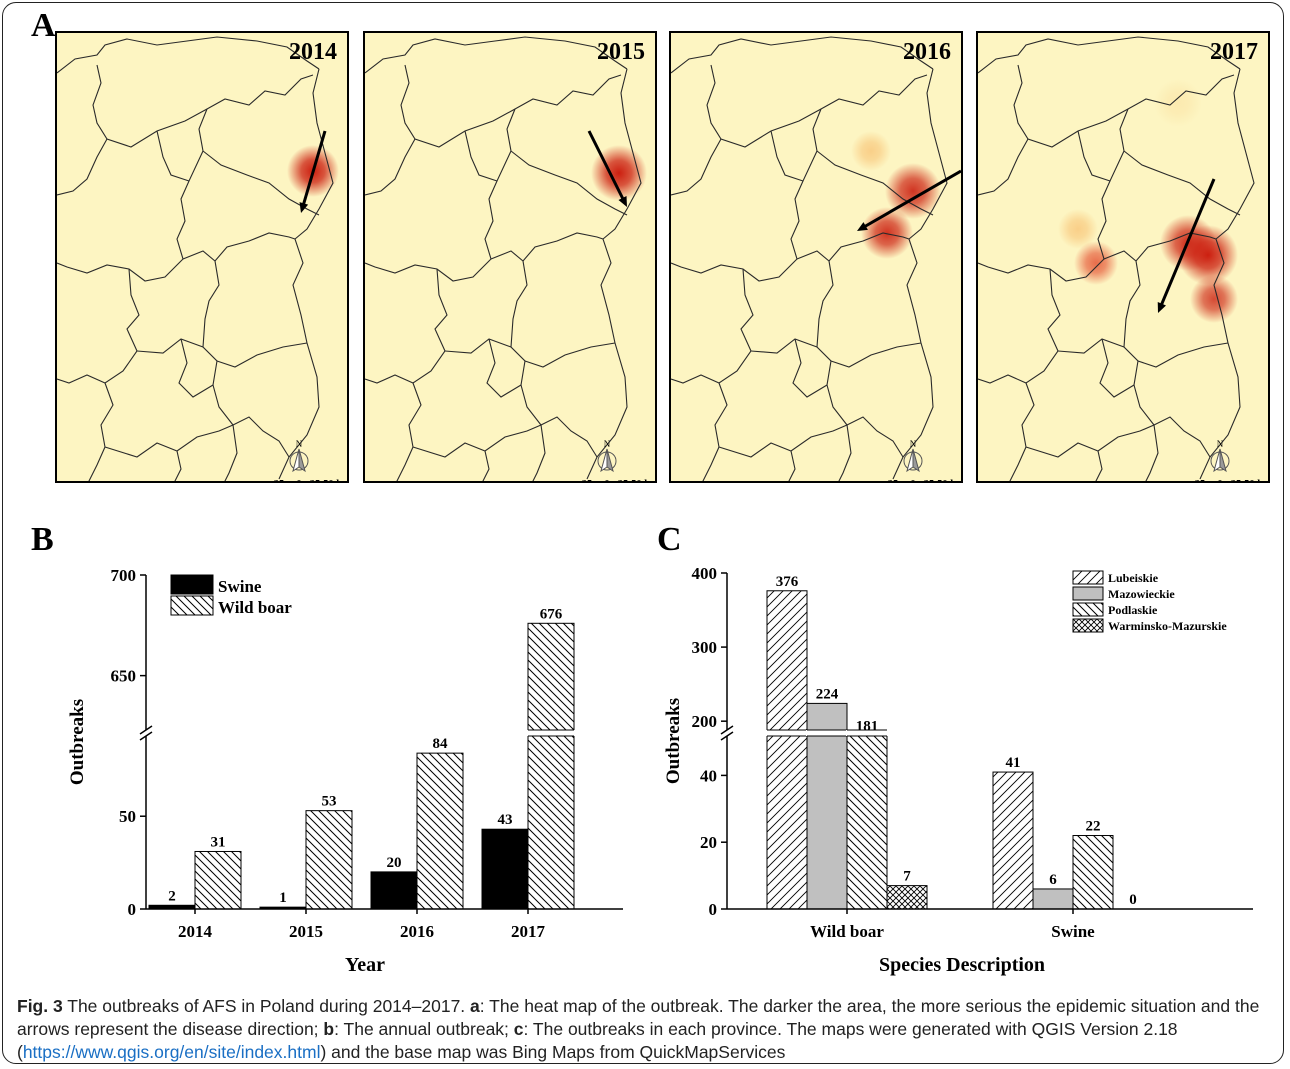  I want to click on map-canvas: N25 0 25 50 km, so click(1123, 259).